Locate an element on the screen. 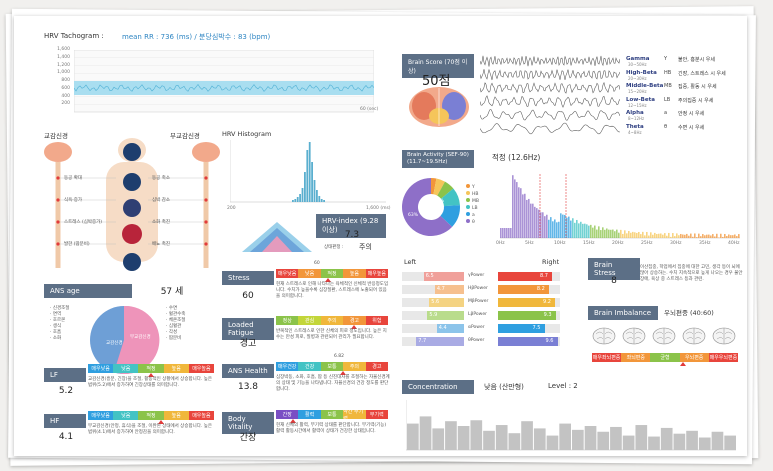 This screenshot has width=773, height=471. power-code: γPower is located at coordinates (476, 275).